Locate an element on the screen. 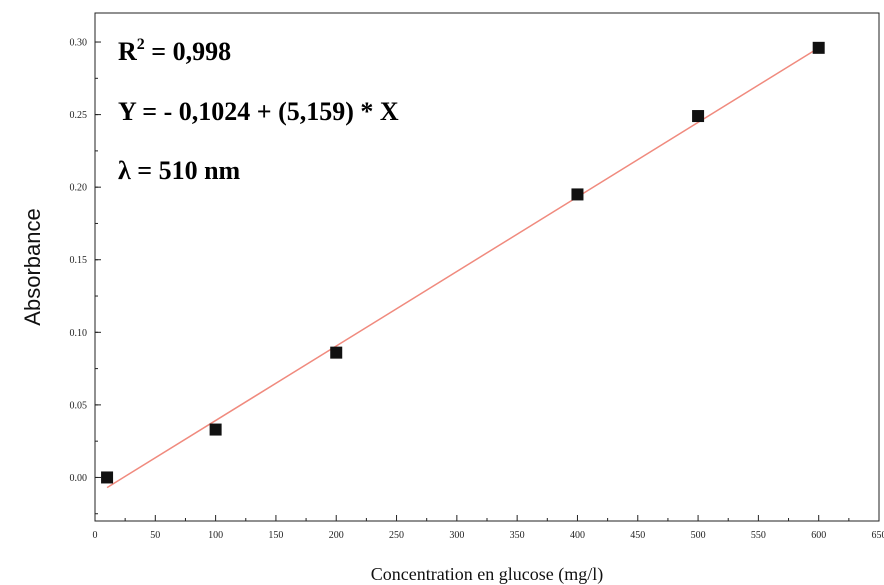 This screenshot has width=884, height=585. annotation-wavelength: λ = 510 nm is located at coordinates (179, 170).